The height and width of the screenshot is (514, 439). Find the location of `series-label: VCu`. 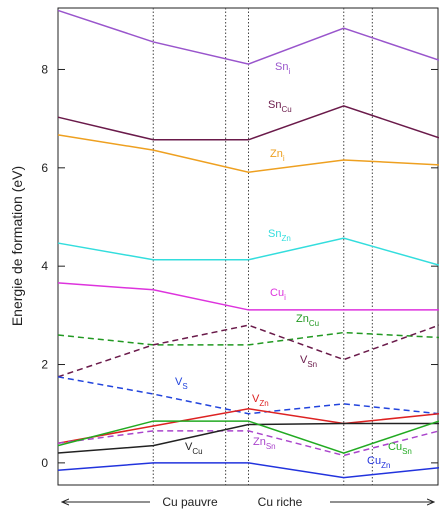

series-label: VCu is located at coordinates (194, 448).